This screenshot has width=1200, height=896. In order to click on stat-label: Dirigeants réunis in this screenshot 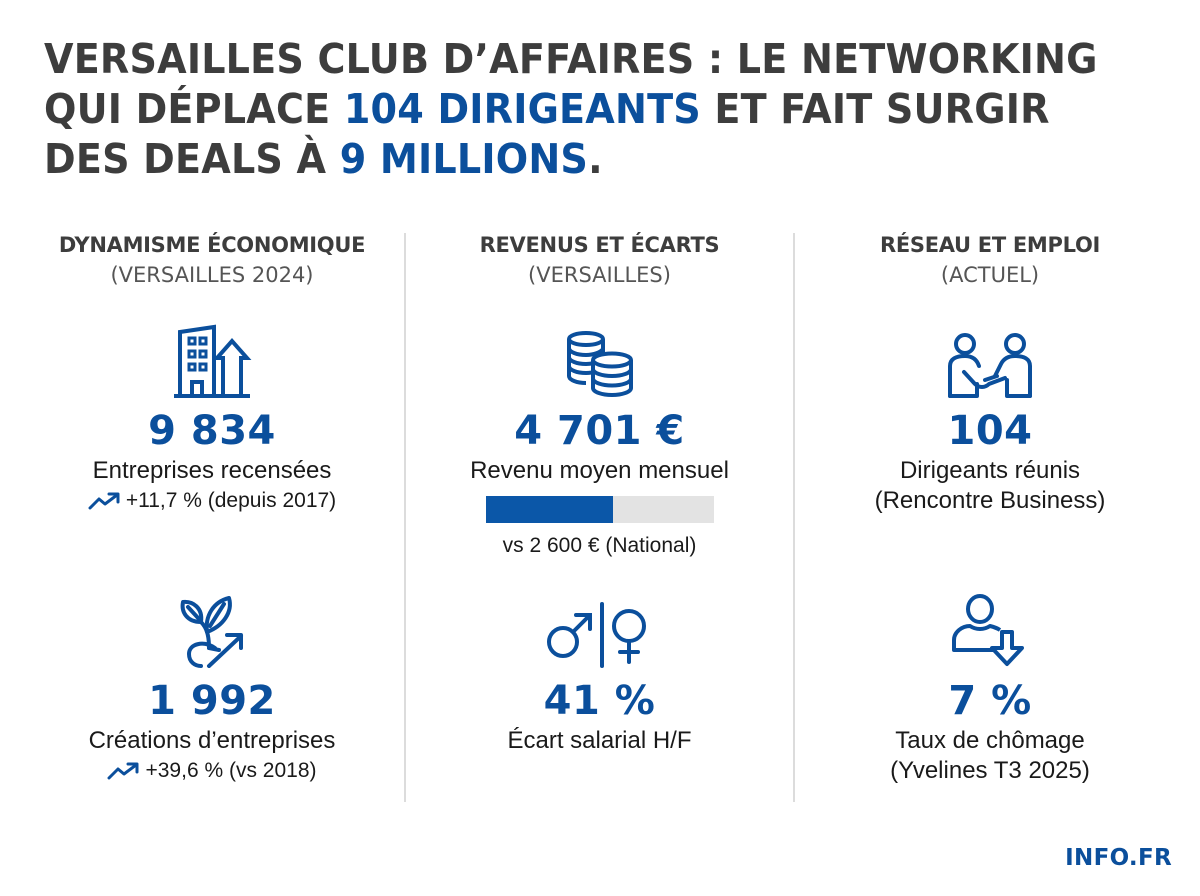, I will do `click(990, 470)`.